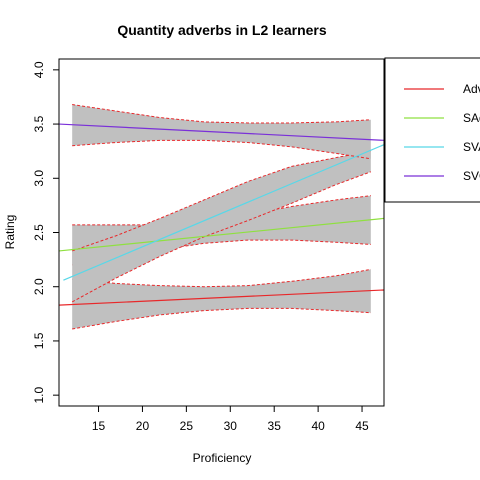 Image resolution: width=480 pixels, height=480 pixels. I want to click on band-adv, so click(221, 299).